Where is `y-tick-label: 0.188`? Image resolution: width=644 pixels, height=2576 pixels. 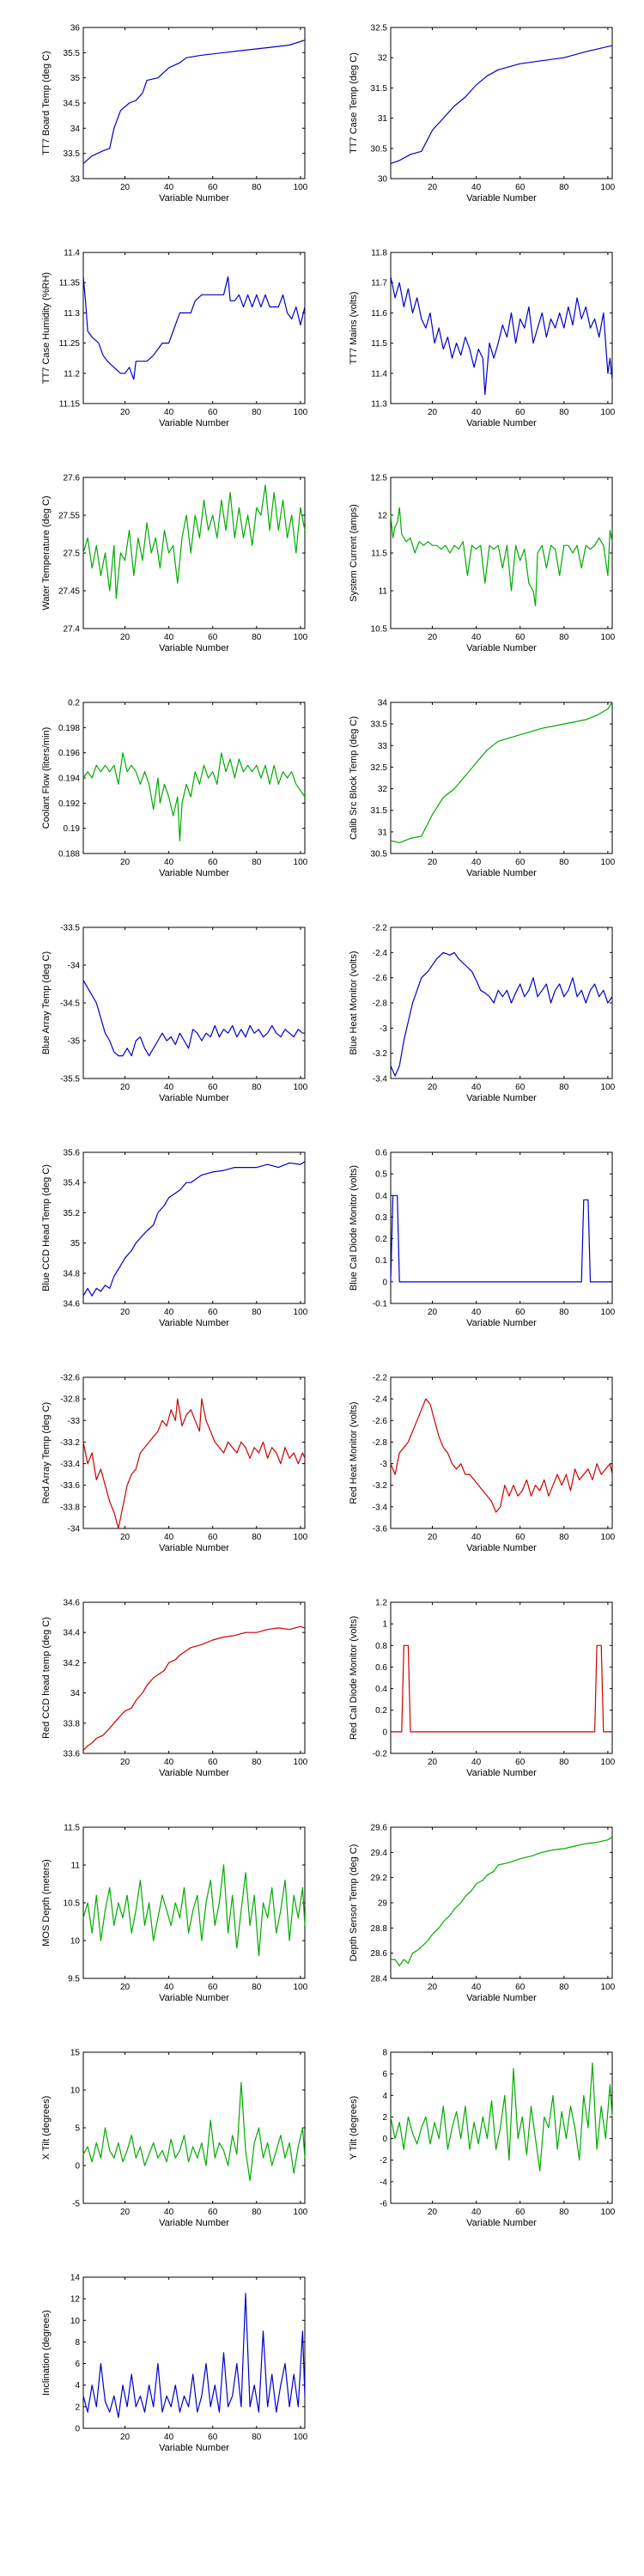
y-tick-label: 0.188 is located at coordinates (69, 855).